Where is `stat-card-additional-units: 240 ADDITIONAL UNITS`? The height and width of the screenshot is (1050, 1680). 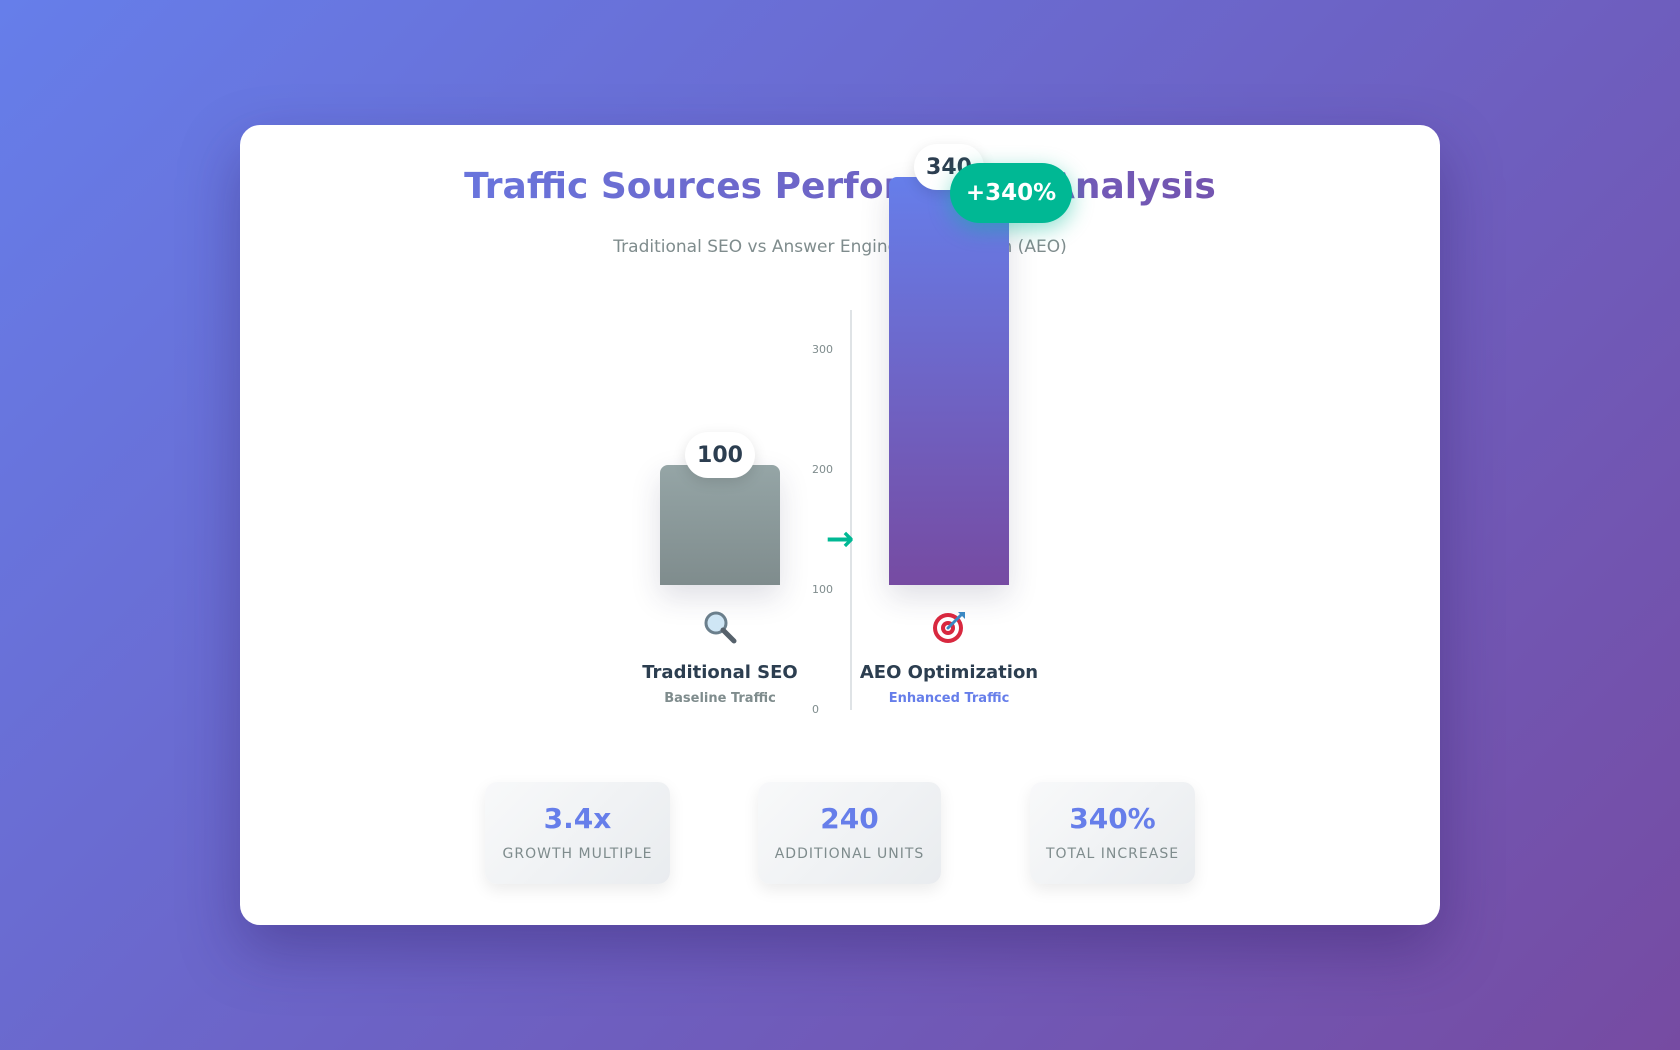 stat-card-additional-units: 240 ADDITIONAL UNITS is located at coordinates (849, 833).